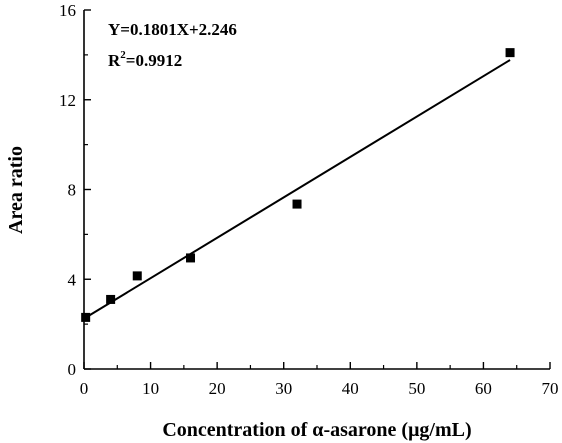  What do you see at coordinates (319, 380) in the screenshot?
I see `x-axis-ticks: 0 10 20 30 40 50 60 70` at bounding box center [319, 380].